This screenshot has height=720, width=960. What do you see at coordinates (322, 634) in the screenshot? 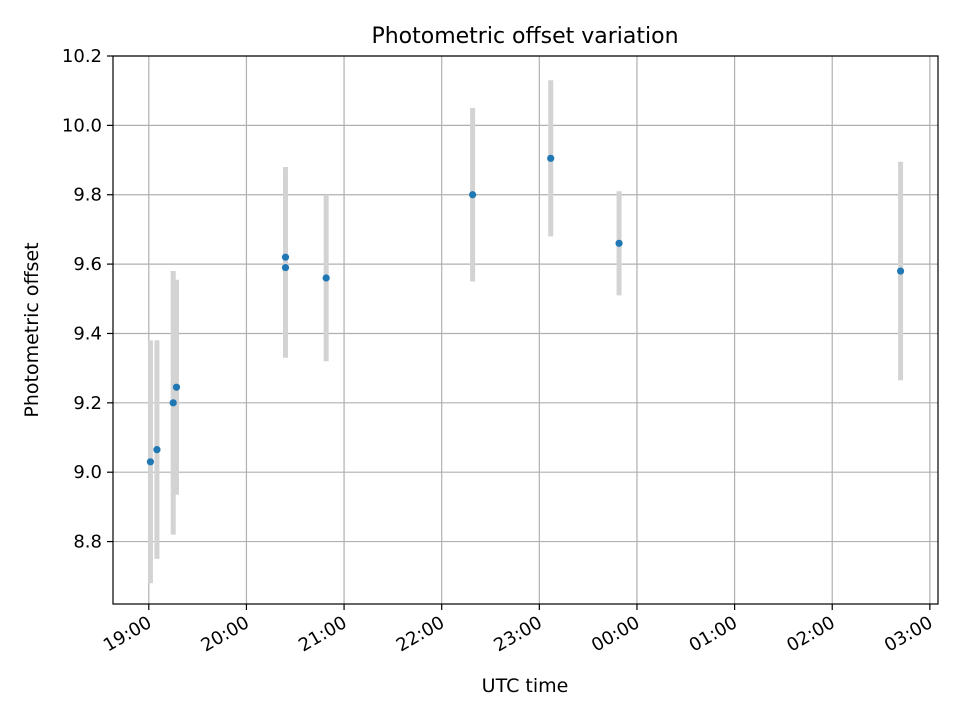
I see `x-tick-label: 21:00` at bounding box center [322, 634].